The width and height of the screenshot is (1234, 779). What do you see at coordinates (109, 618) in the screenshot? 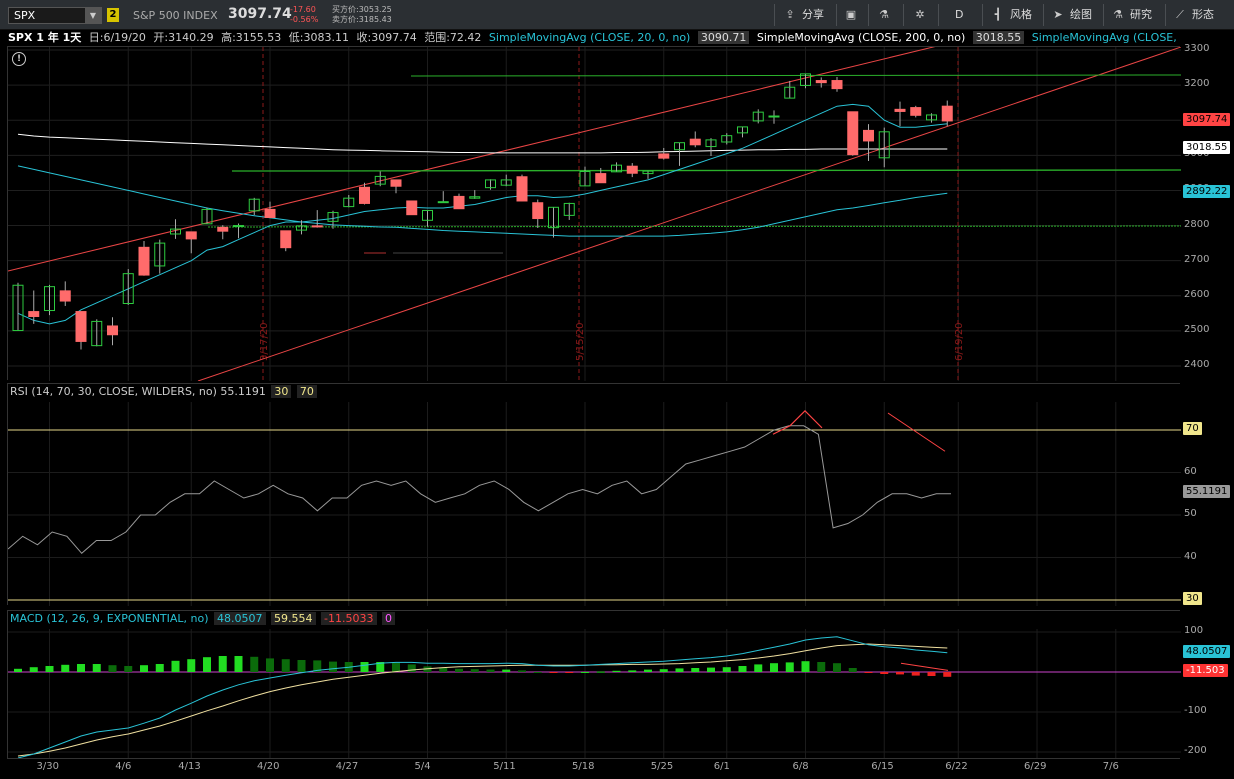
I see `macd-label: MACD (12, 26, 9, EXPONENTIAL, no)` at bounding box center [109, 618].